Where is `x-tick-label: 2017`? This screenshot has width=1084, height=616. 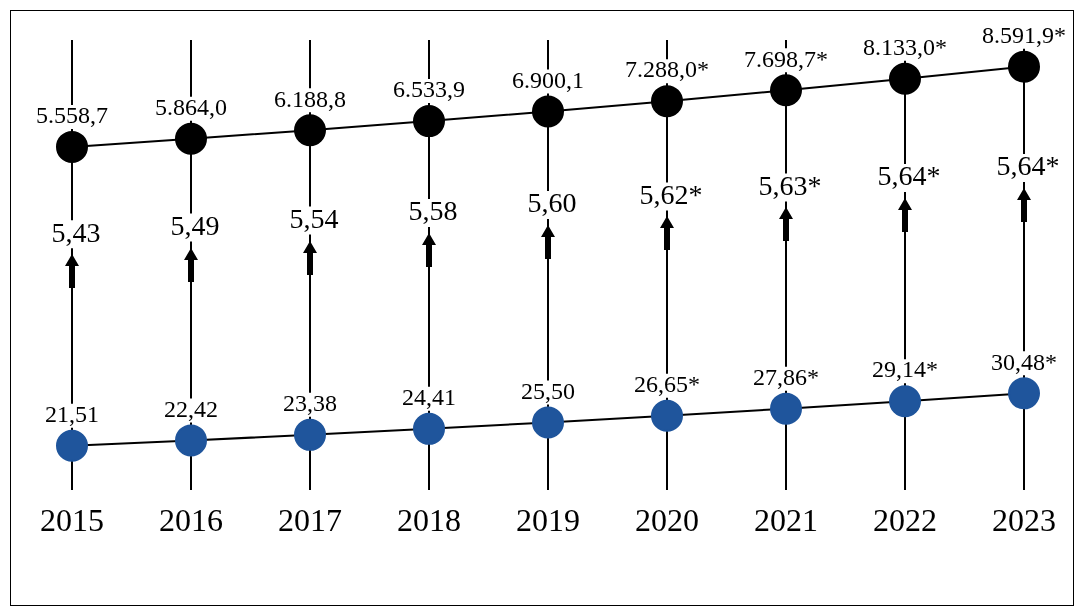 x-tick-label: 2017 is located at coordinates (310, 520).